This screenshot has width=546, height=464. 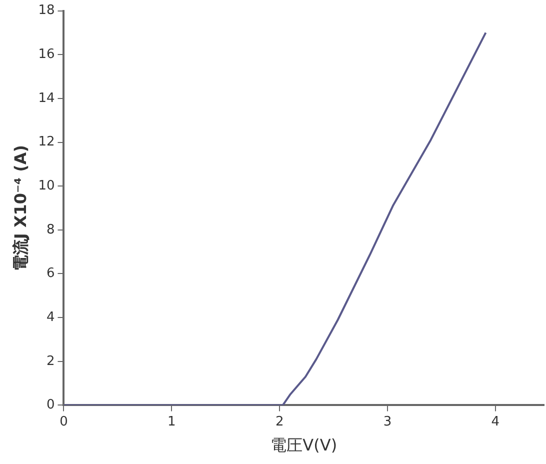 I want to click on x-tick-label: 1, so click(x=172, y=422).